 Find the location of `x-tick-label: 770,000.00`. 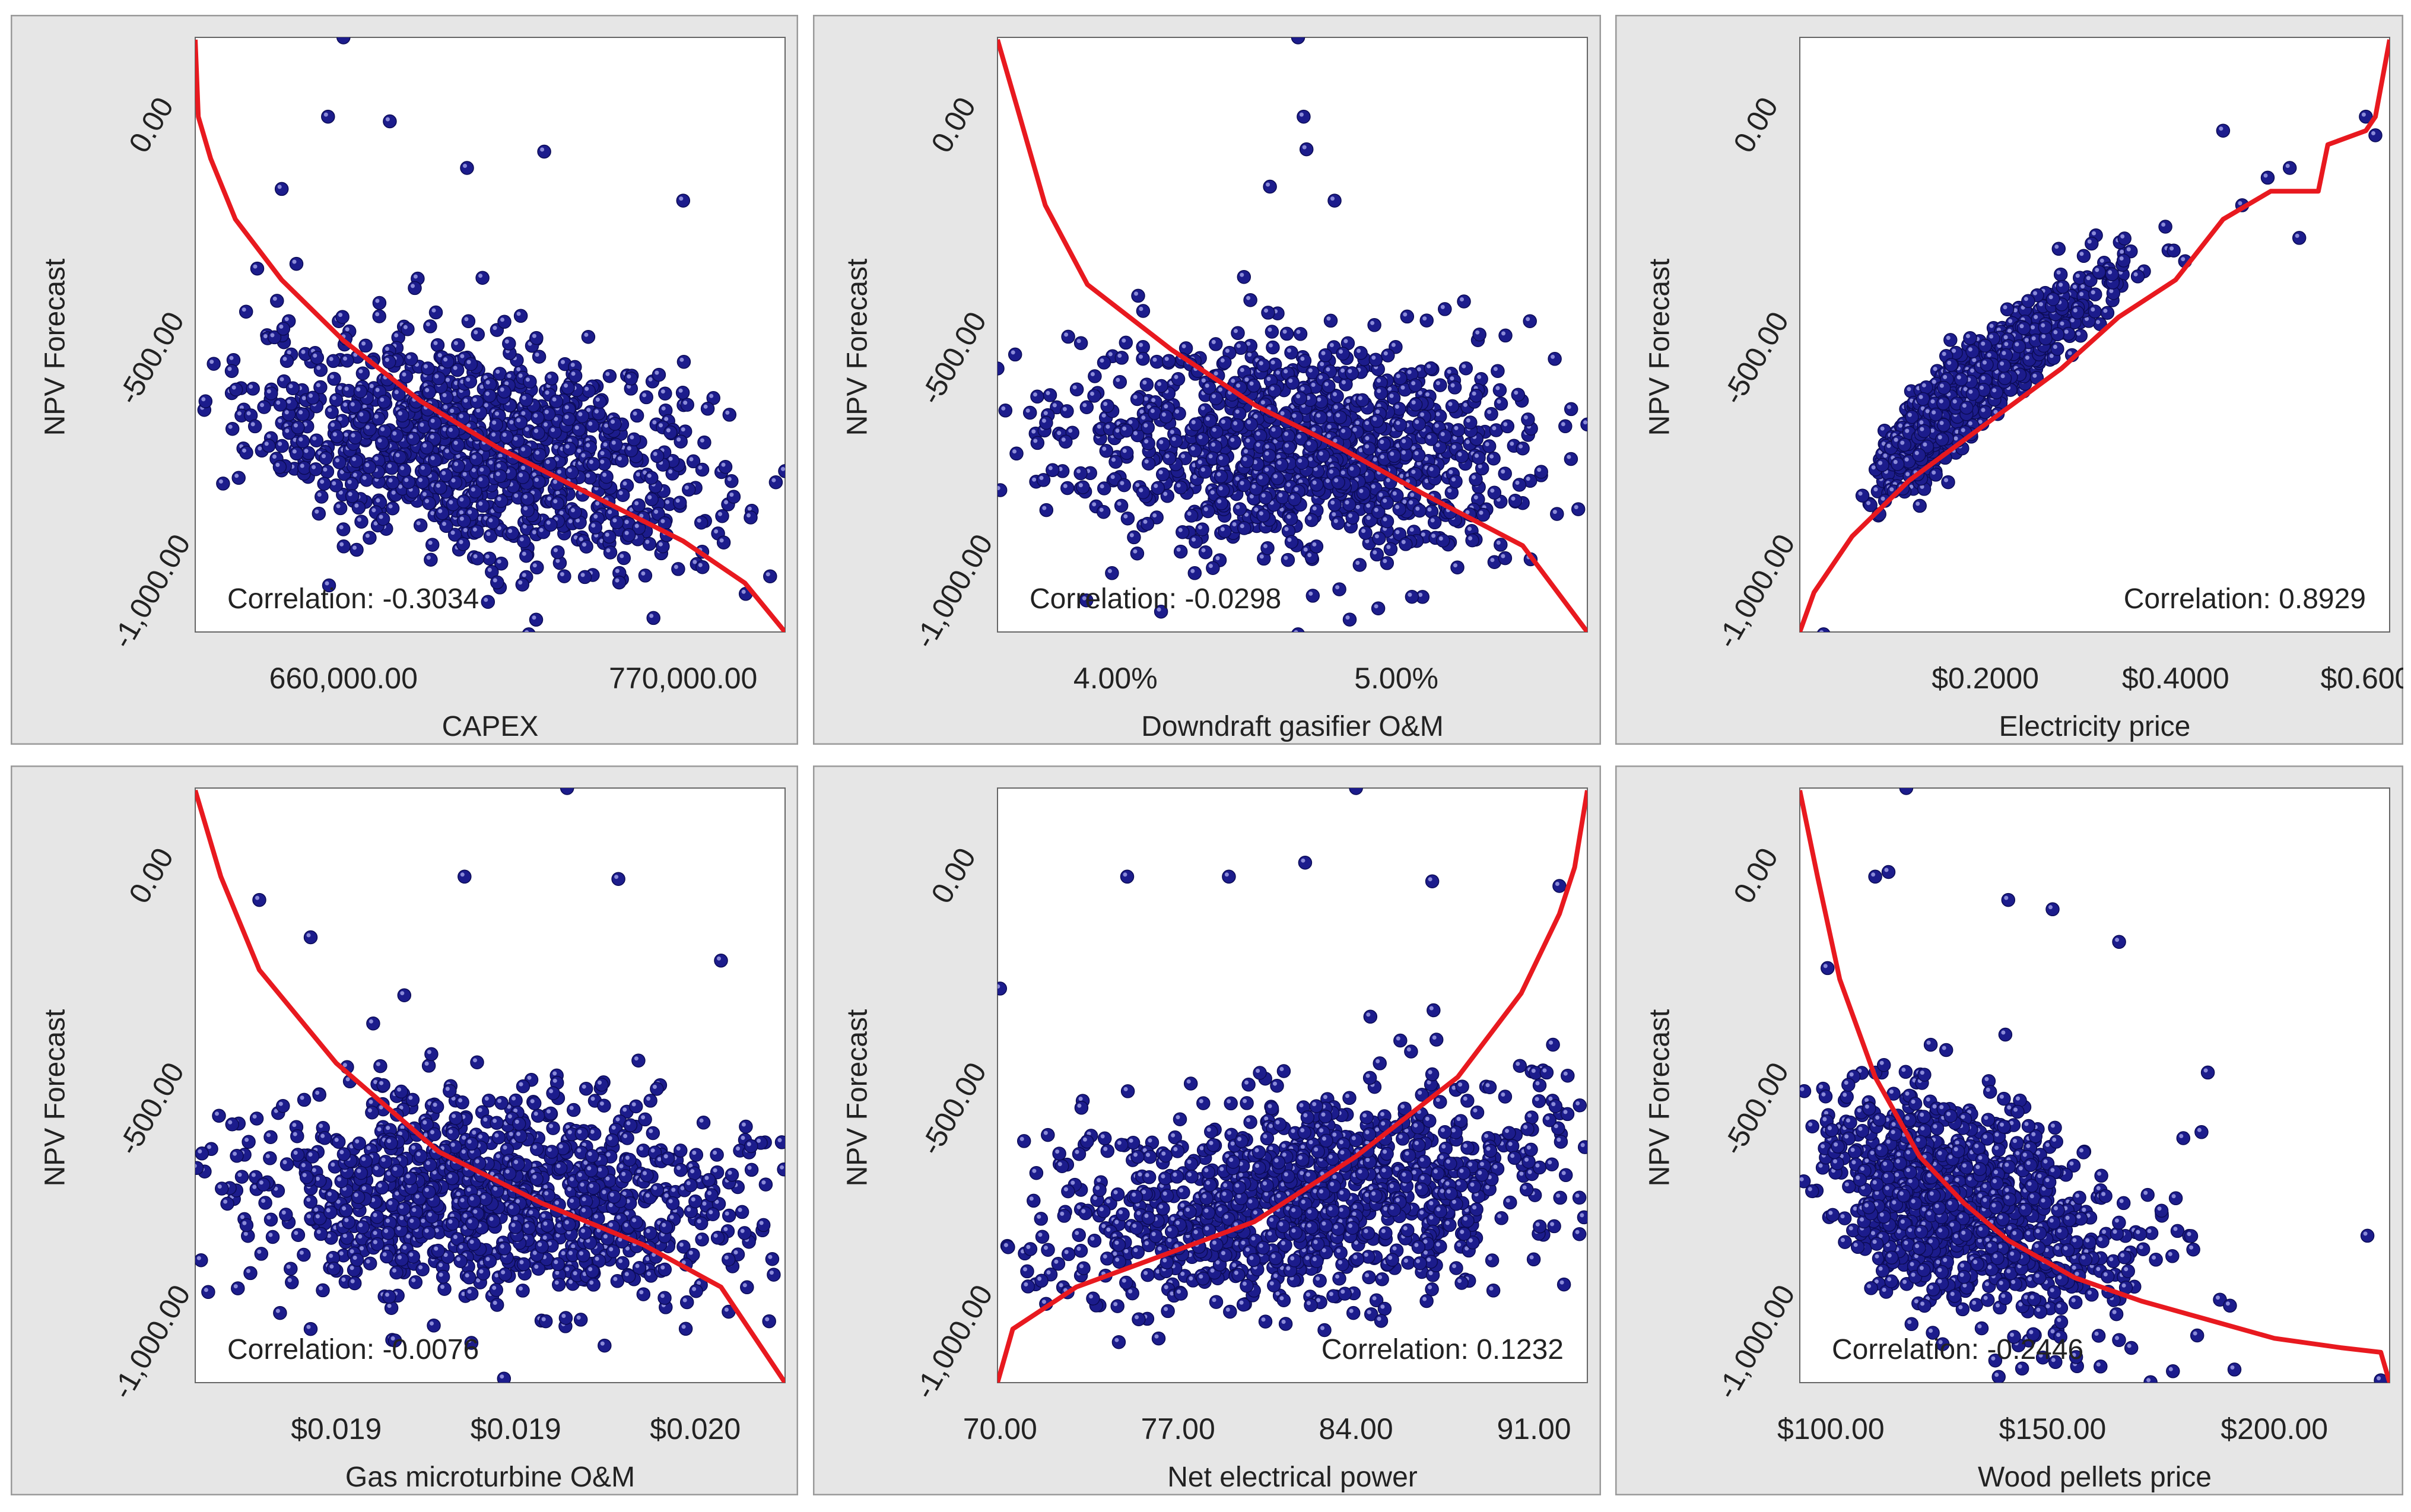

x-tick-label: 770,000.00 is located at coordinates (683, 678).